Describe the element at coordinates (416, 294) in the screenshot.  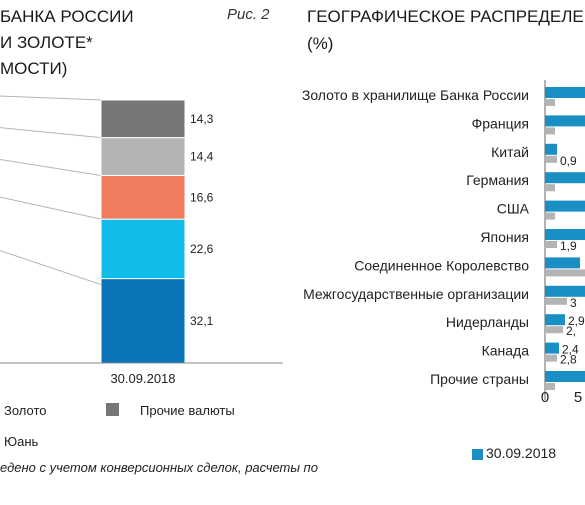
I see `category-label-7: Межгосударственные организации` at that location.